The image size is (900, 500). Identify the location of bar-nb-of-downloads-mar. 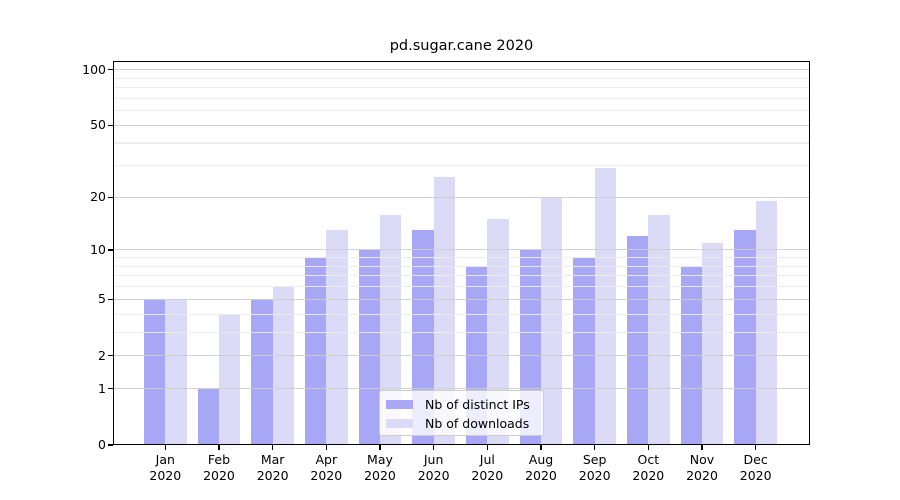
(283, 365).